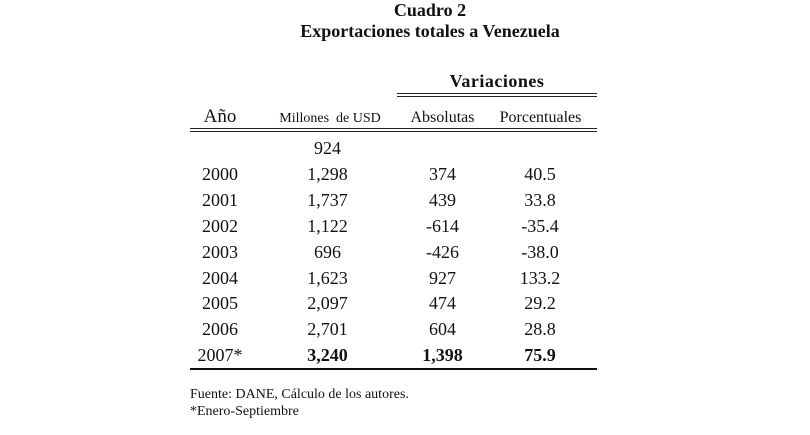 This screenshot has width=810, height=435. What do you see at coordinates (442, 277) in the screenshot?
I see `cell-abs: 927` at bounding box center [442, 277].